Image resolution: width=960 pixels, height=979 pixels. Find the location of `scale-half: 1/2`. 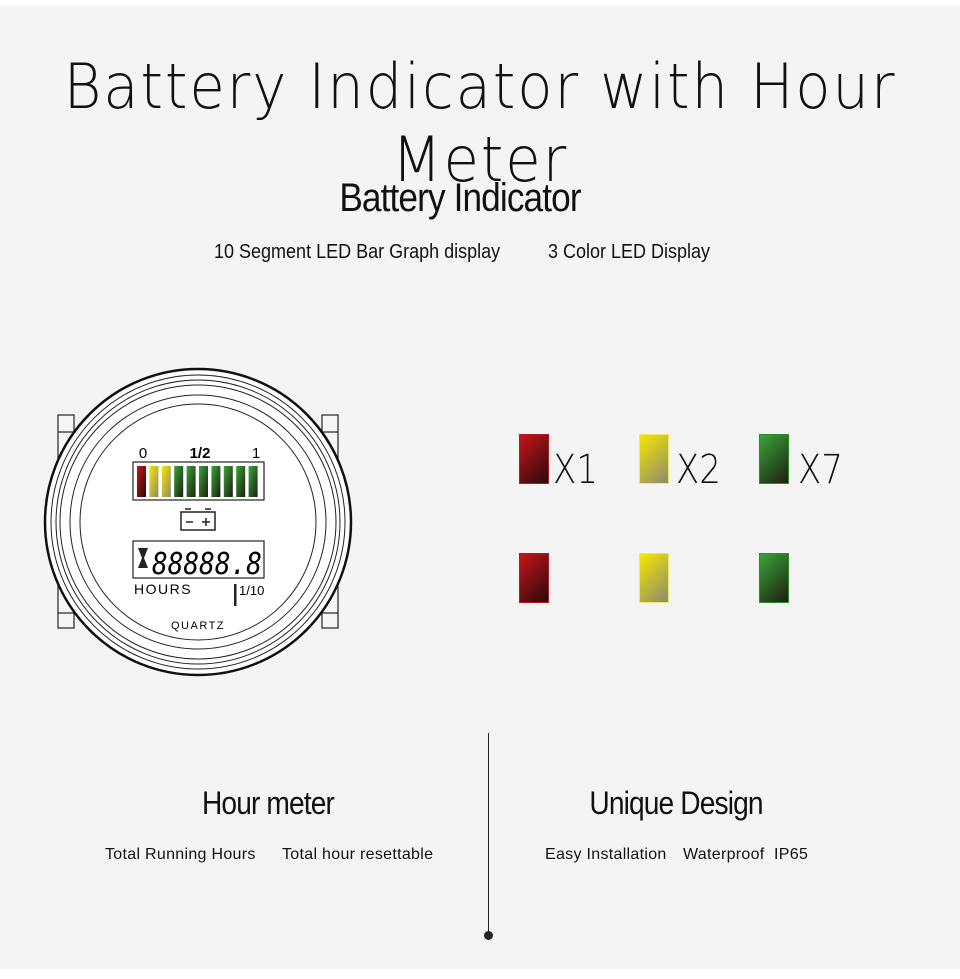

scale-half: 1/2 is located at coordinates (200, 453).